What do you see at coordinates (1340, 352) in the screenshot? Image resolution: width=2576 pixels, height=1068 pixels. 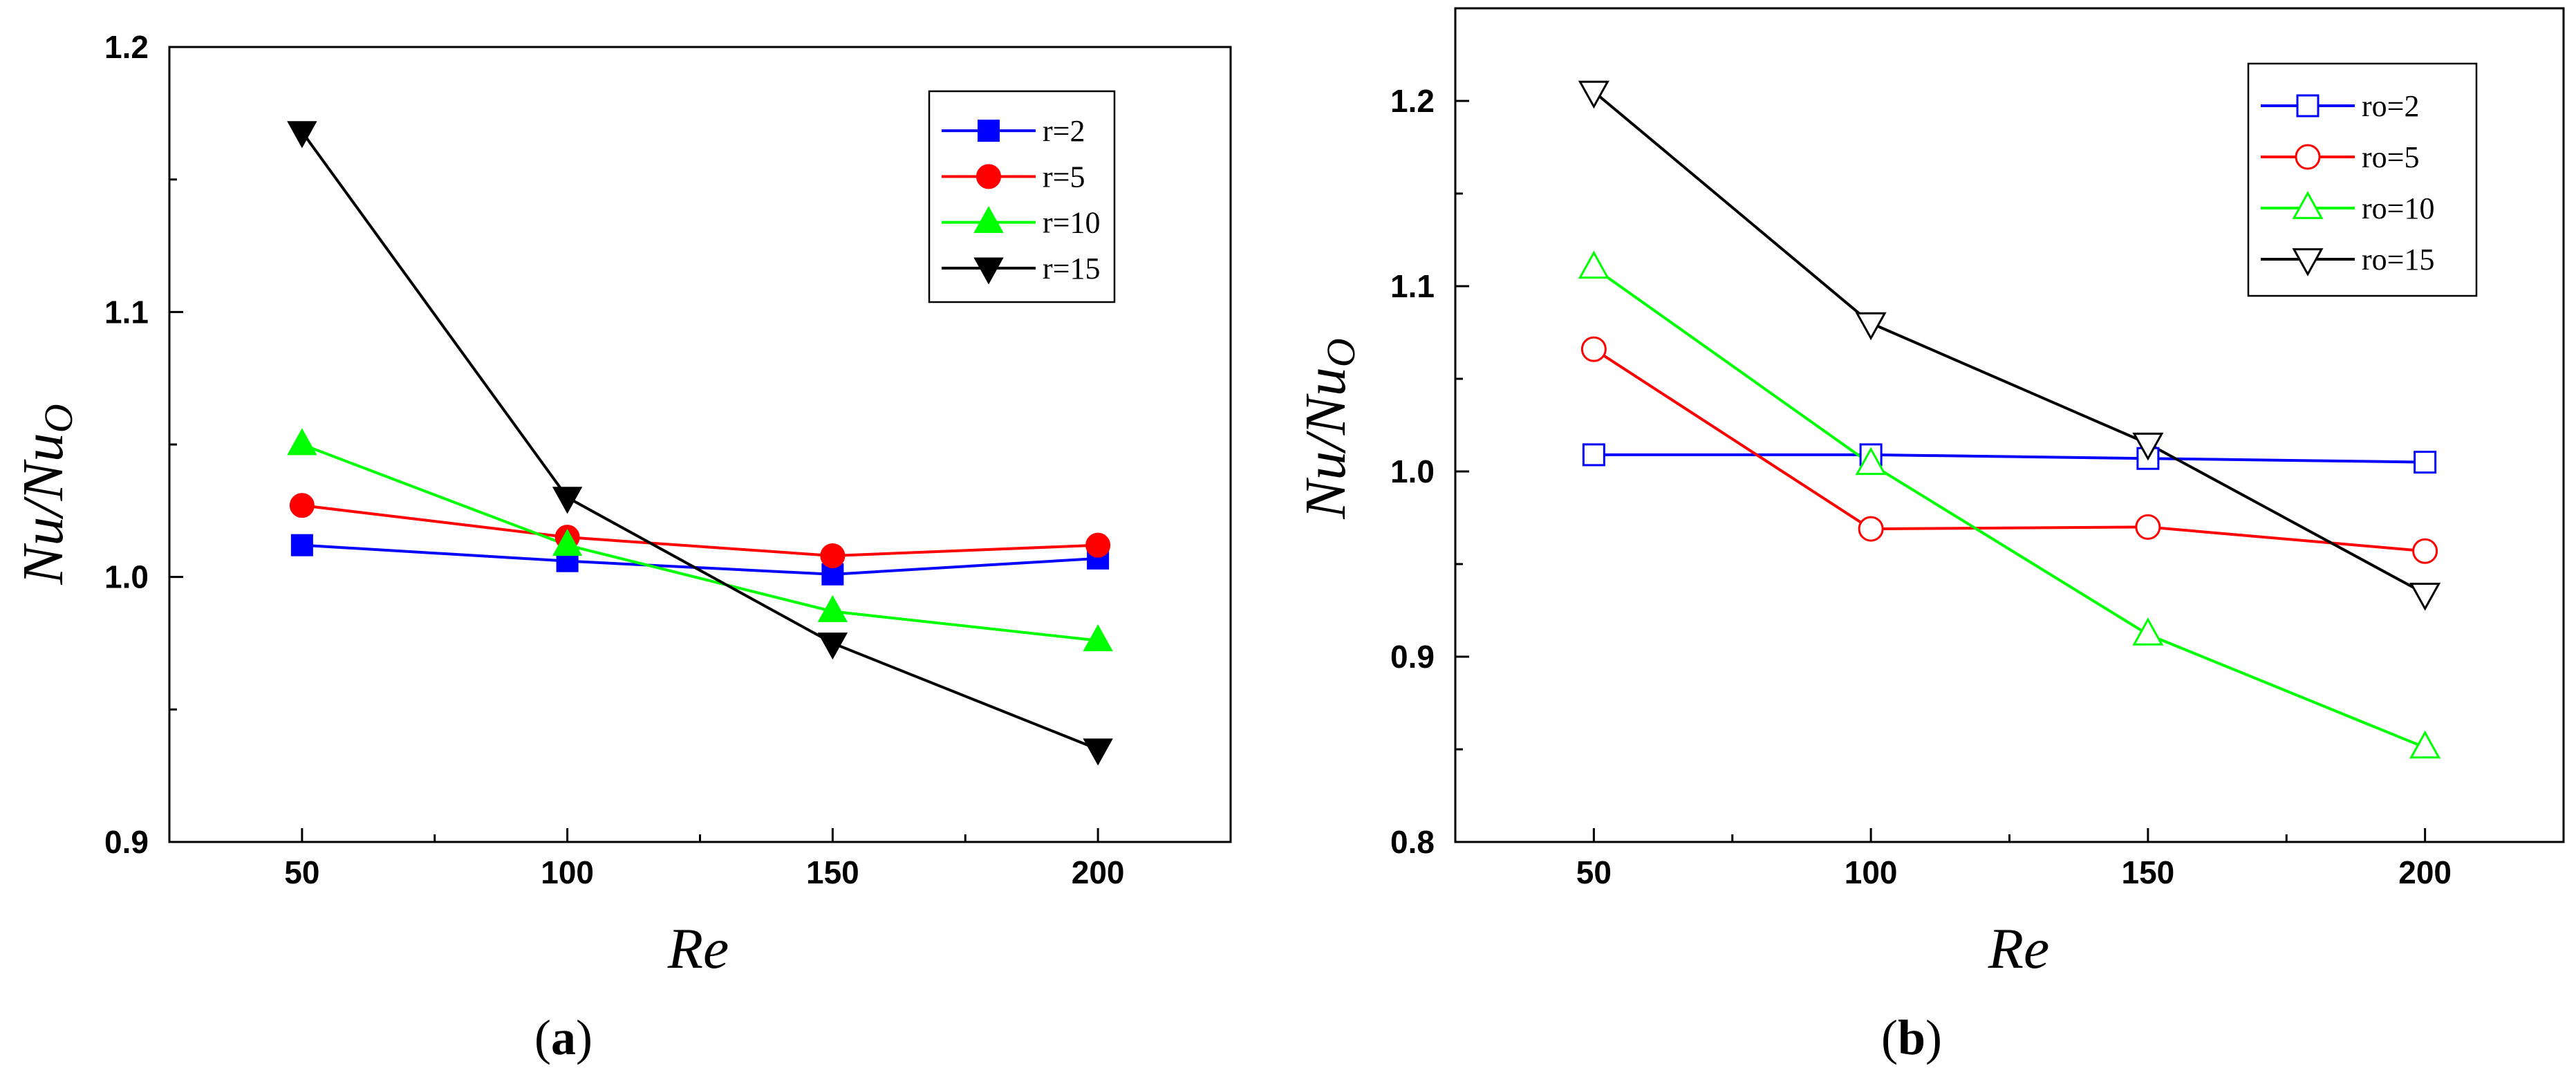 I see `panel-b-ylabel-sub: O` at bounding box center [1340, 352].